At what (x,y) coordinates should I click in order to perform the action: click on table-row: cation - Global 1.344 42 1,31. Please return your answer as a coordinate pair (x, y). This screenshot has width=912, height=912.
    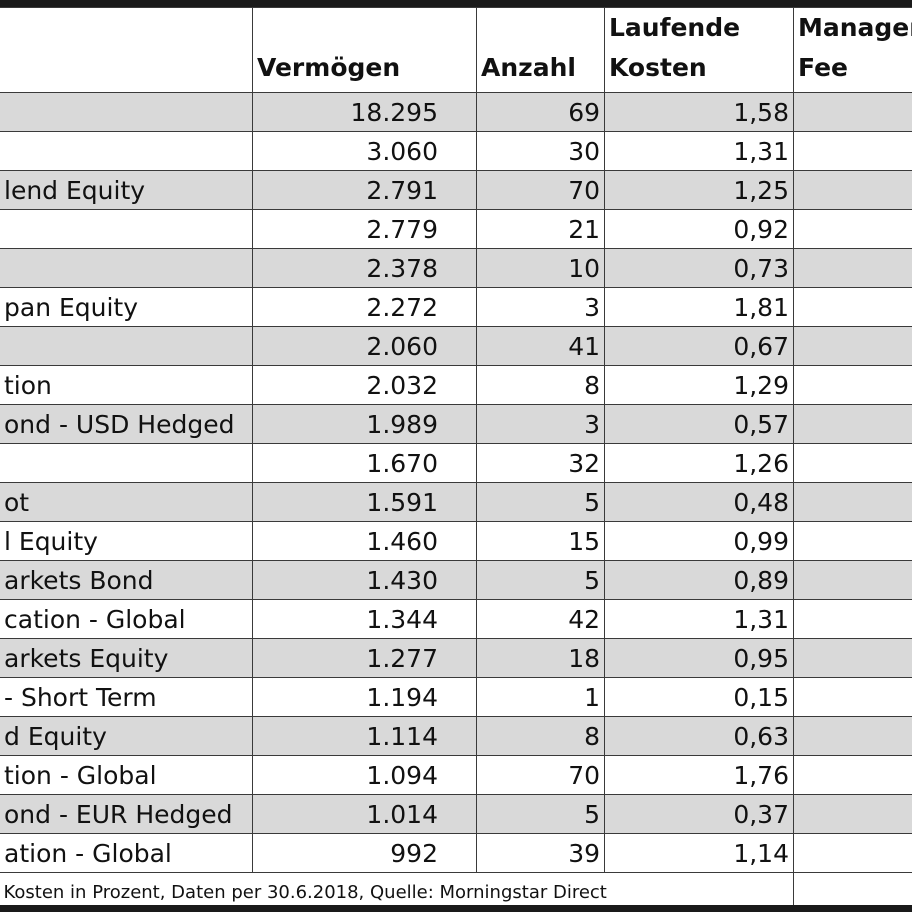
    Looking at the image, I should click on (456, 619).